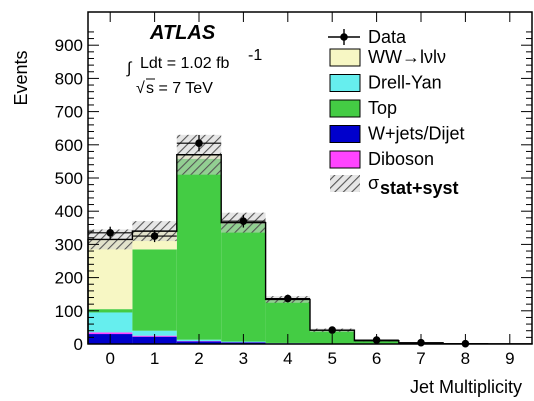 The width and height of the screenshot is (534, 401). I want to click on legend-item-data: Data, so click(367, 37).